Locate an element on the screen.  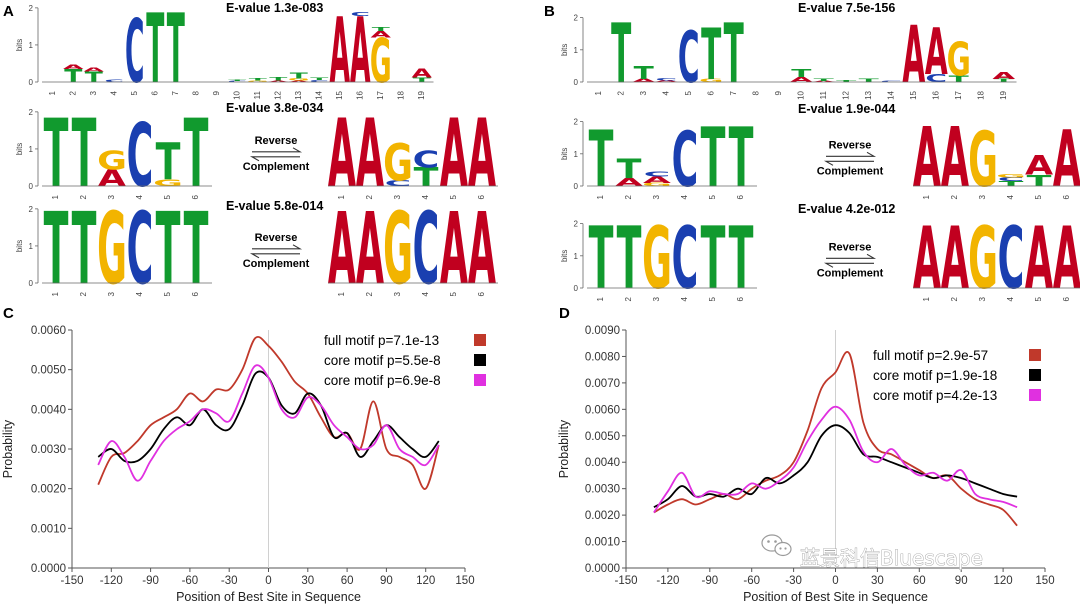
x-tick-label: -60 is located at coordinates (190, 581).